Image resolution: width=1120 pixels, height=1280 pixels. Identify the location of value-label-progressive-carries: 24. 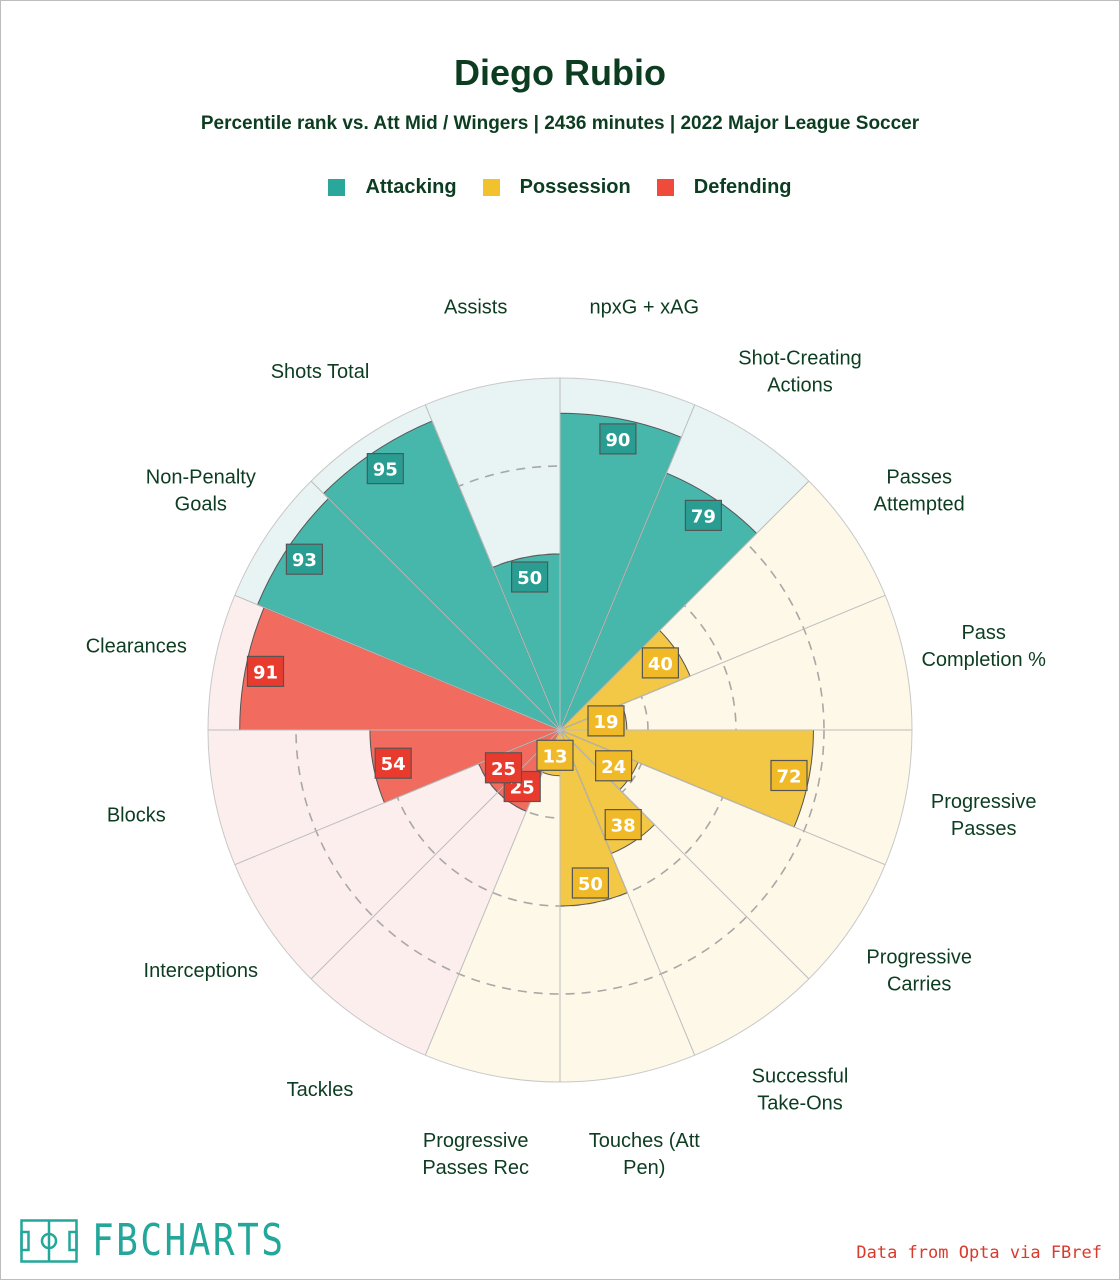
(613, 767).